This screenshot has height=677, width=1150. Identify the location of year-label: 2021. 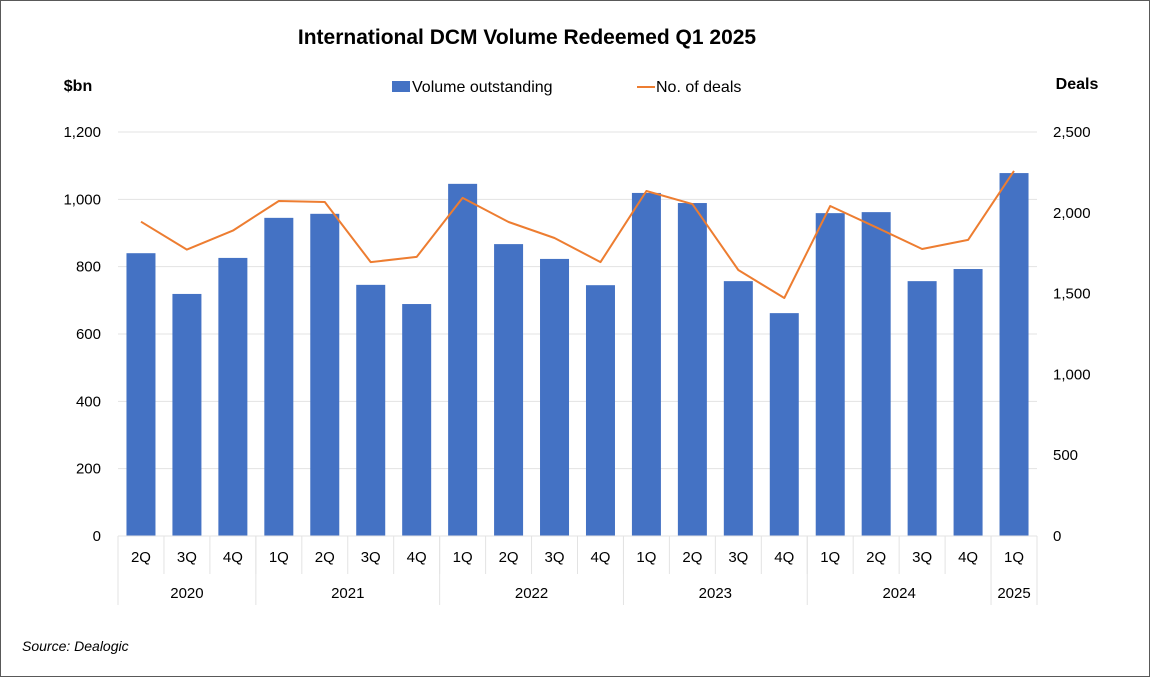
(347, 593).